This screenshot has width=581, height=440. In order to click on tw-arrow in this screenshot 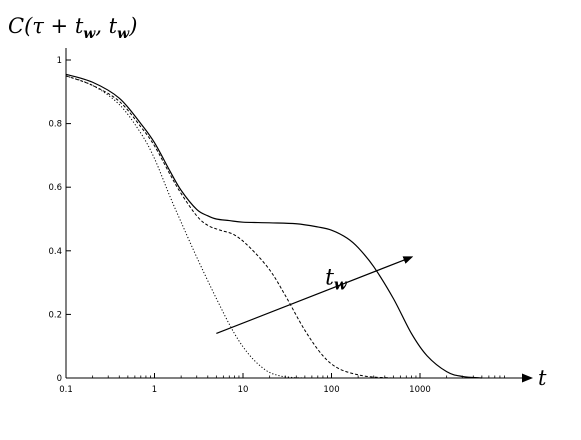, I will do `click(315, 295)`.